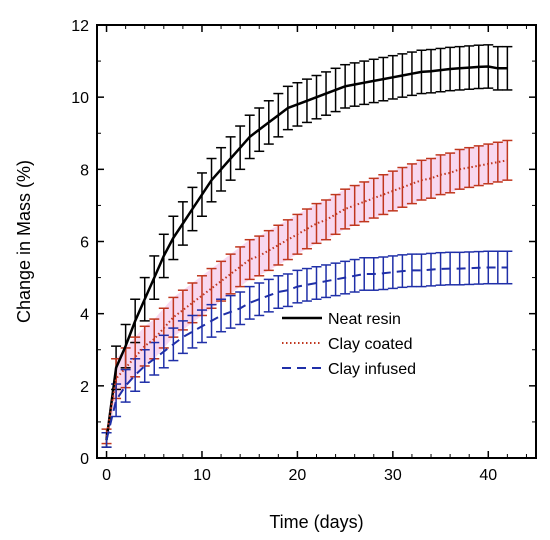 This screenshot has width=550, height=540. What do you see at coordinates (84, 387) in the screenshot?
I see `y-tick-label: 2` at bounding box center [84, 387].